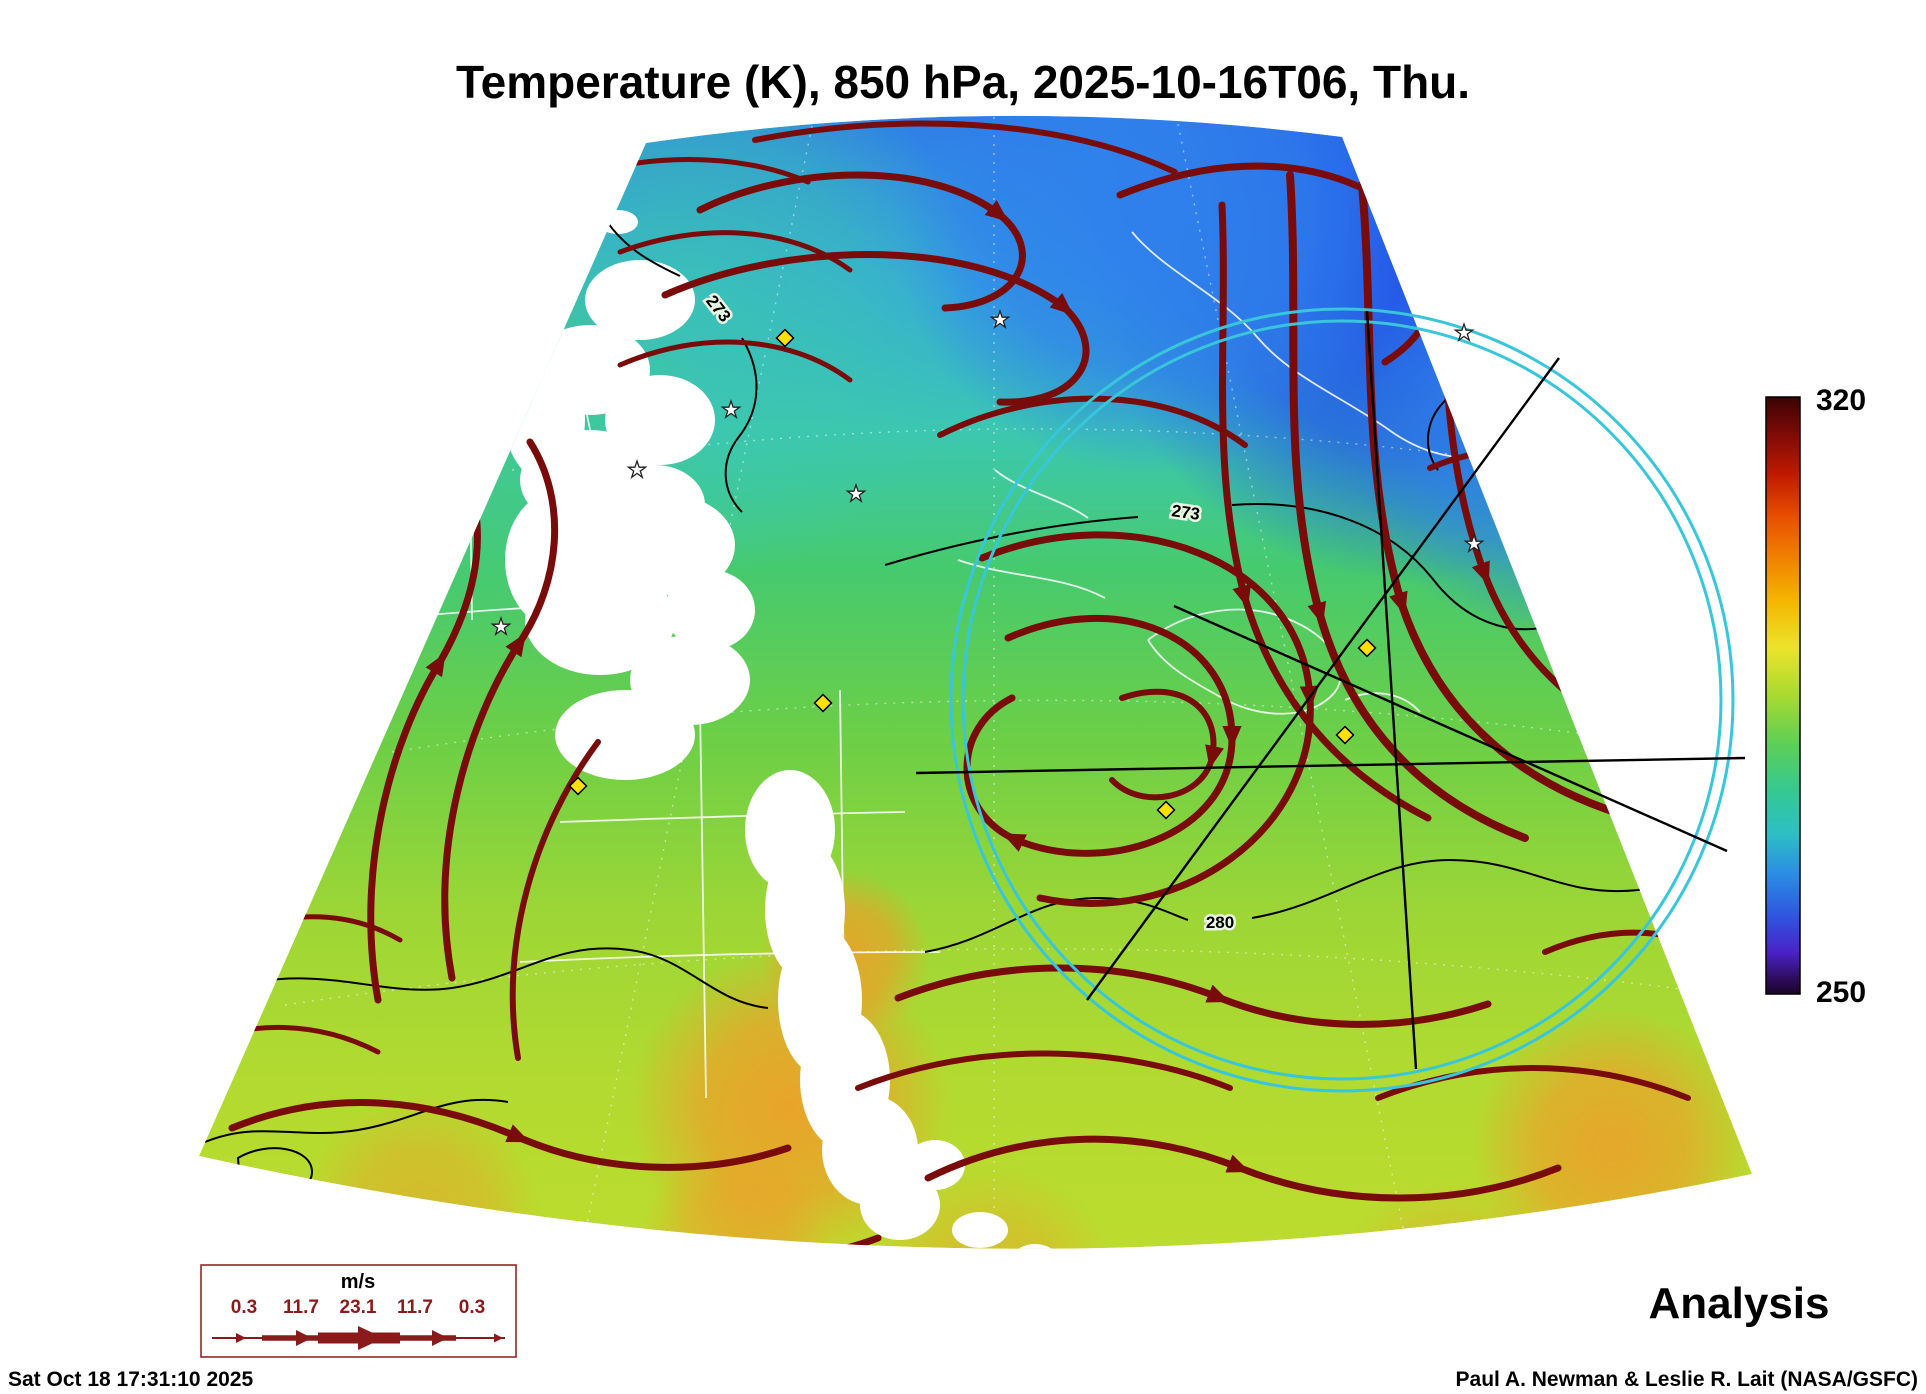 The height and width of the screenshot is (1394, 1926). Describe the element at coordinates (358, 1282) in the screenshot. I see `wind-legend-units: m/s` at that location.